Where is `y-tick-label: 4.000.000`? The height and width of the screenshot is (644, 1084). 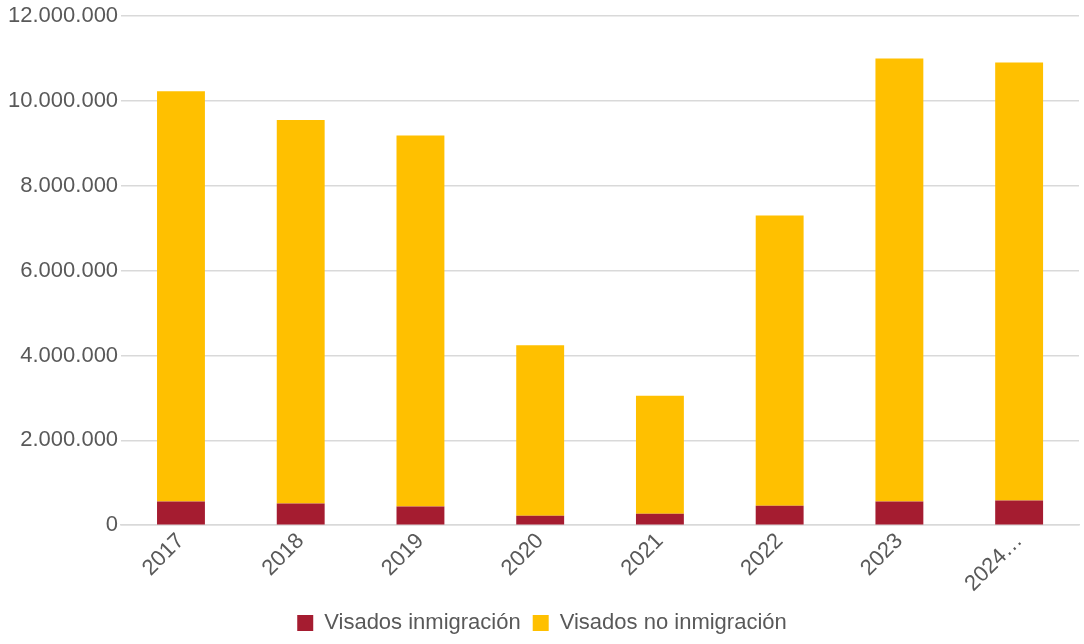 y-tick-label: 4.000.000 is located at coordinates (69, 354).